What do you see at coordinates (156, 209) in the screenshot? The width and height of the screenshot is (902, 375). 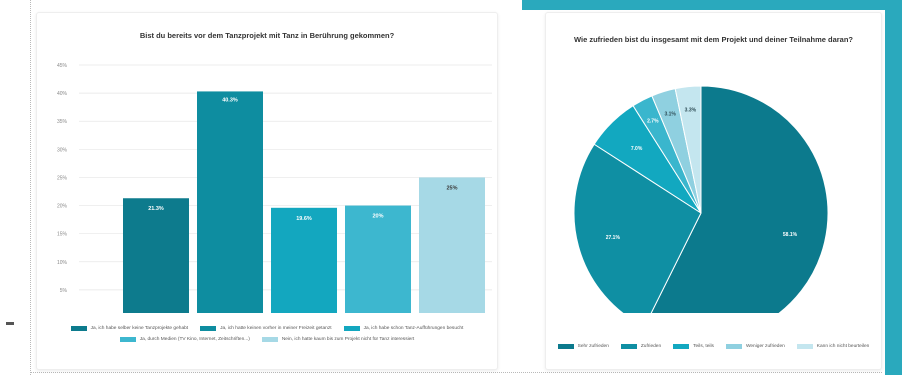 I see `bar-value-label: 21.3%` at bounding box center [156, 209].